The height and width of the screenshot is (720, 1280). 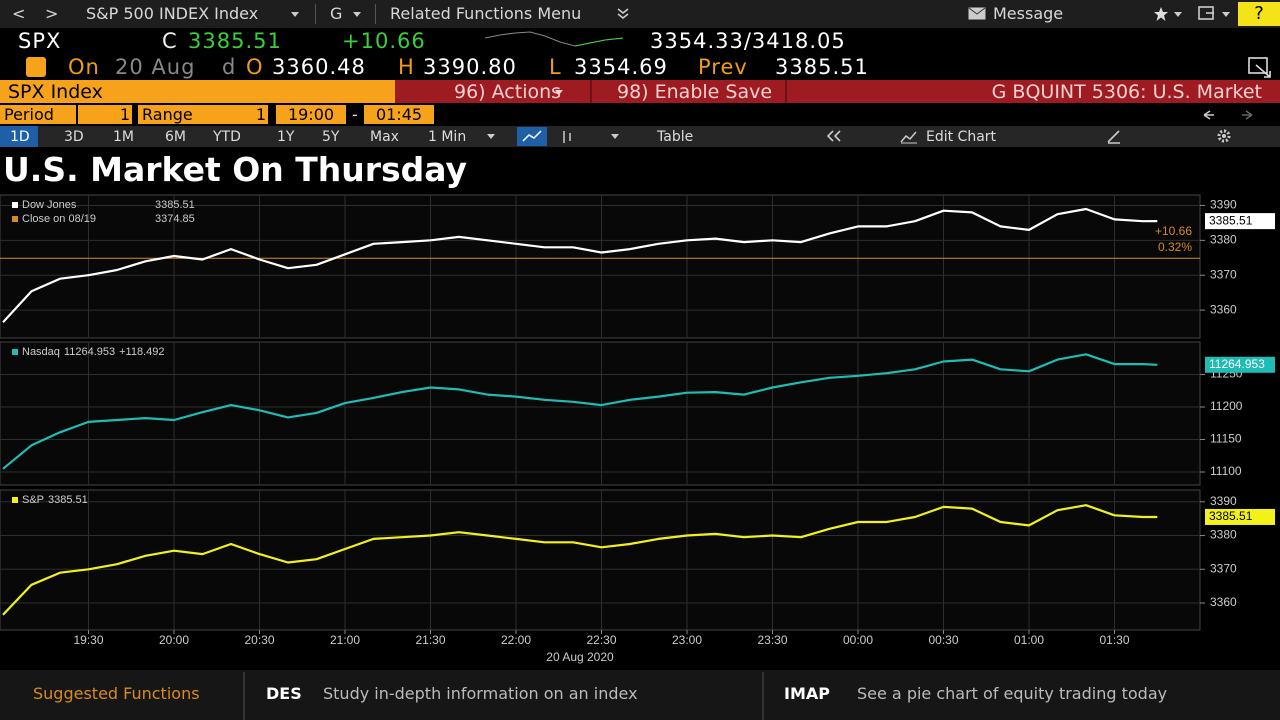 What do you see at coordinates (55, 92) in the screenshot?
I see `security-name: SPX Index` at bounding box center [55, 92].